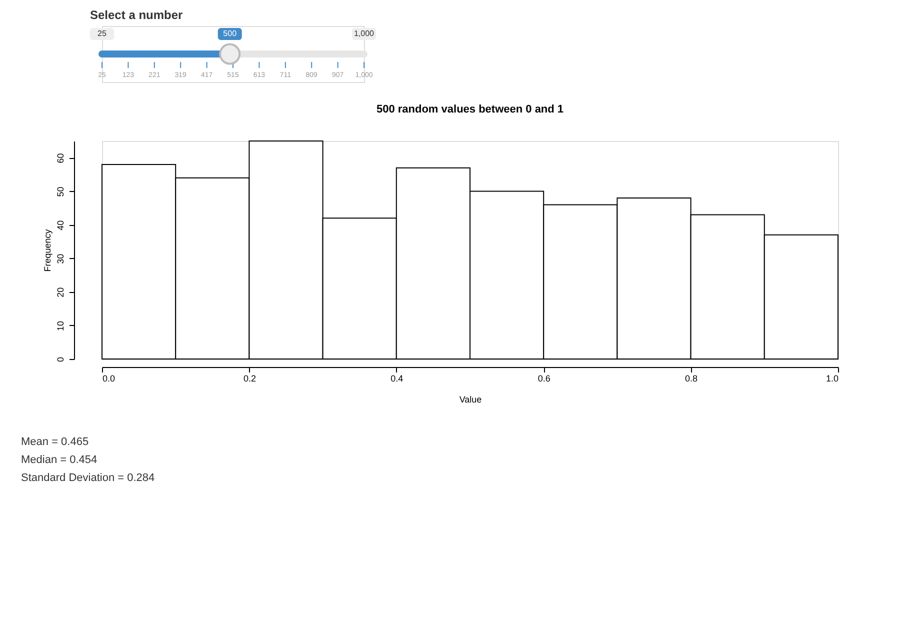 The width and height of the screenshot is (905, 628). Describe the element at coordinates (61, 158) in the screenshot. I see `y-tick-label: 60` at that location.